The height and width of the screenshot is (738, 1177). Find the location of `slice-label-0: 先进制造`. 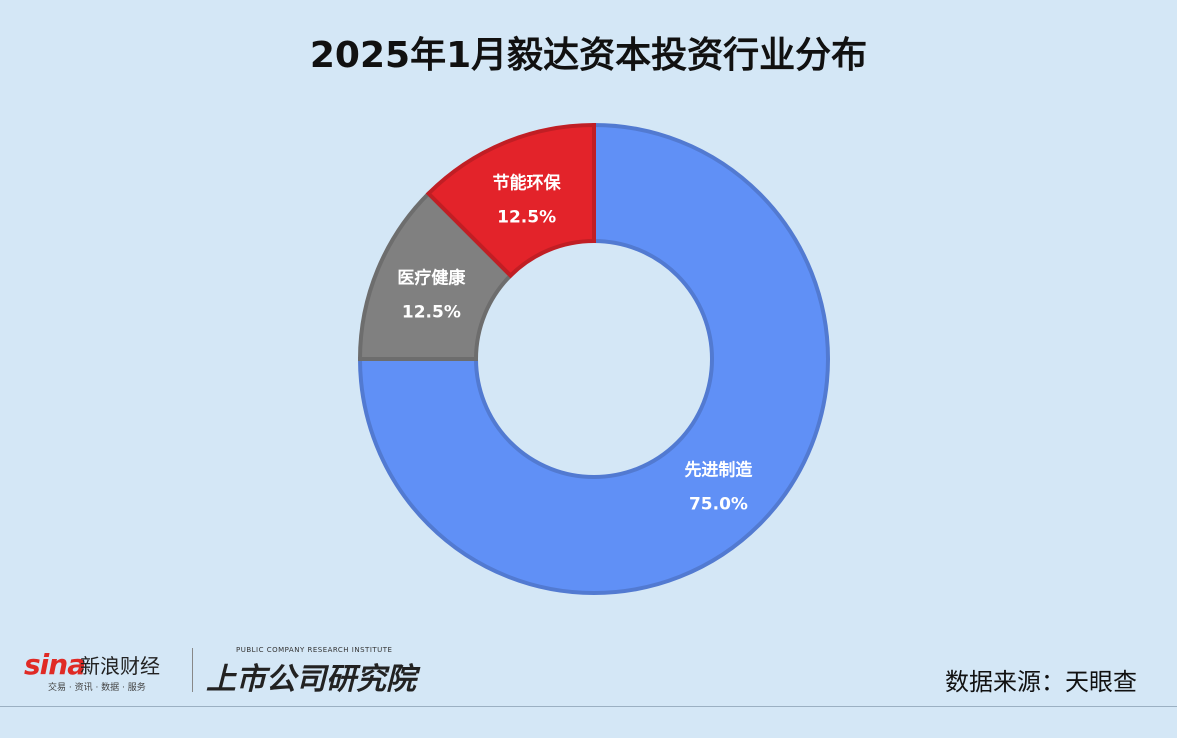

slice-label-0: 先进制造 is located at coordinates (718, 469).